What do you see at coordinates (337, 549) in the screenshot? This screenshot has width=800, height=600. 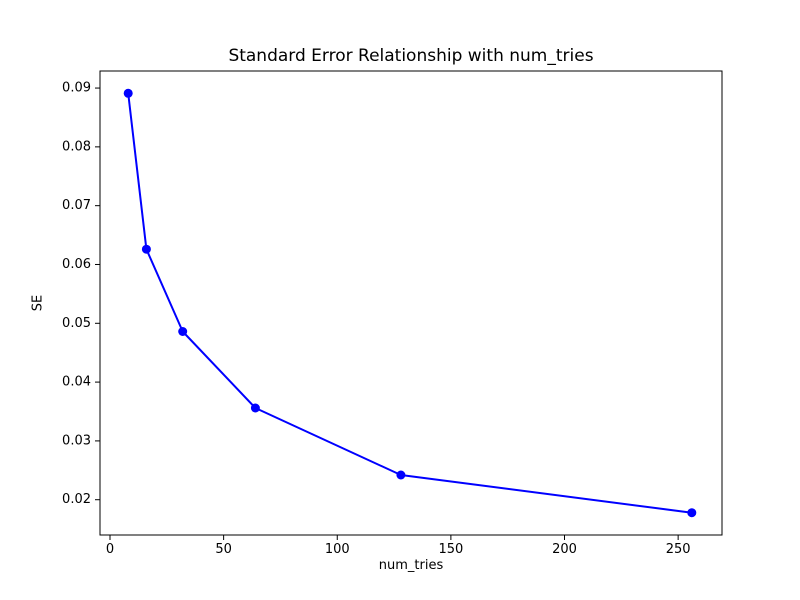 I see `x-tick-label: 100` at bounding box center [337, 549].